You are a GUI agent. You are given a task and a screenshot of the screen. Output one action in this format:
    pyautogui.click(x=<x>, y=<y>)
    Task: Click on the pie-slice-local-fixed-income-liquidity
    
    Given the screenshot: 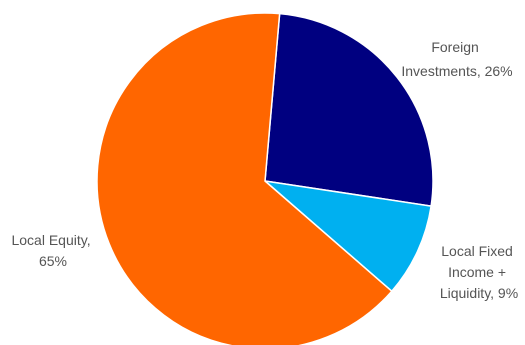 What is the action you would take?
    pyautogui.click(x=347, y=236)
    